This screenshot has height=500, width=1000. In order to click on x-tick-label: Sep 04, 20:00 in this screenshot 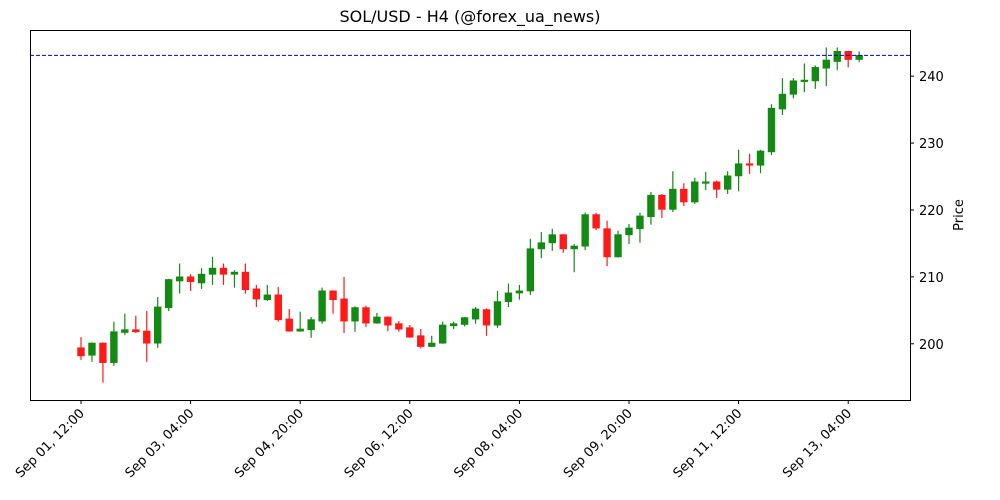, I will do `click(269, 443)`.